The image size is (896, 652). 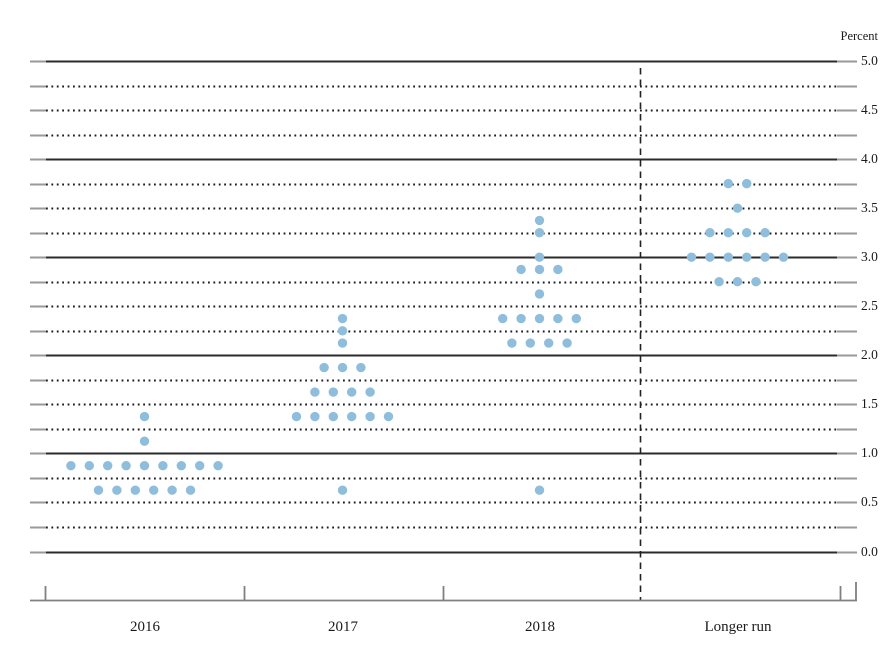 I want to click on y-axis-unit-label: Percent, so click(x=859, y=36).